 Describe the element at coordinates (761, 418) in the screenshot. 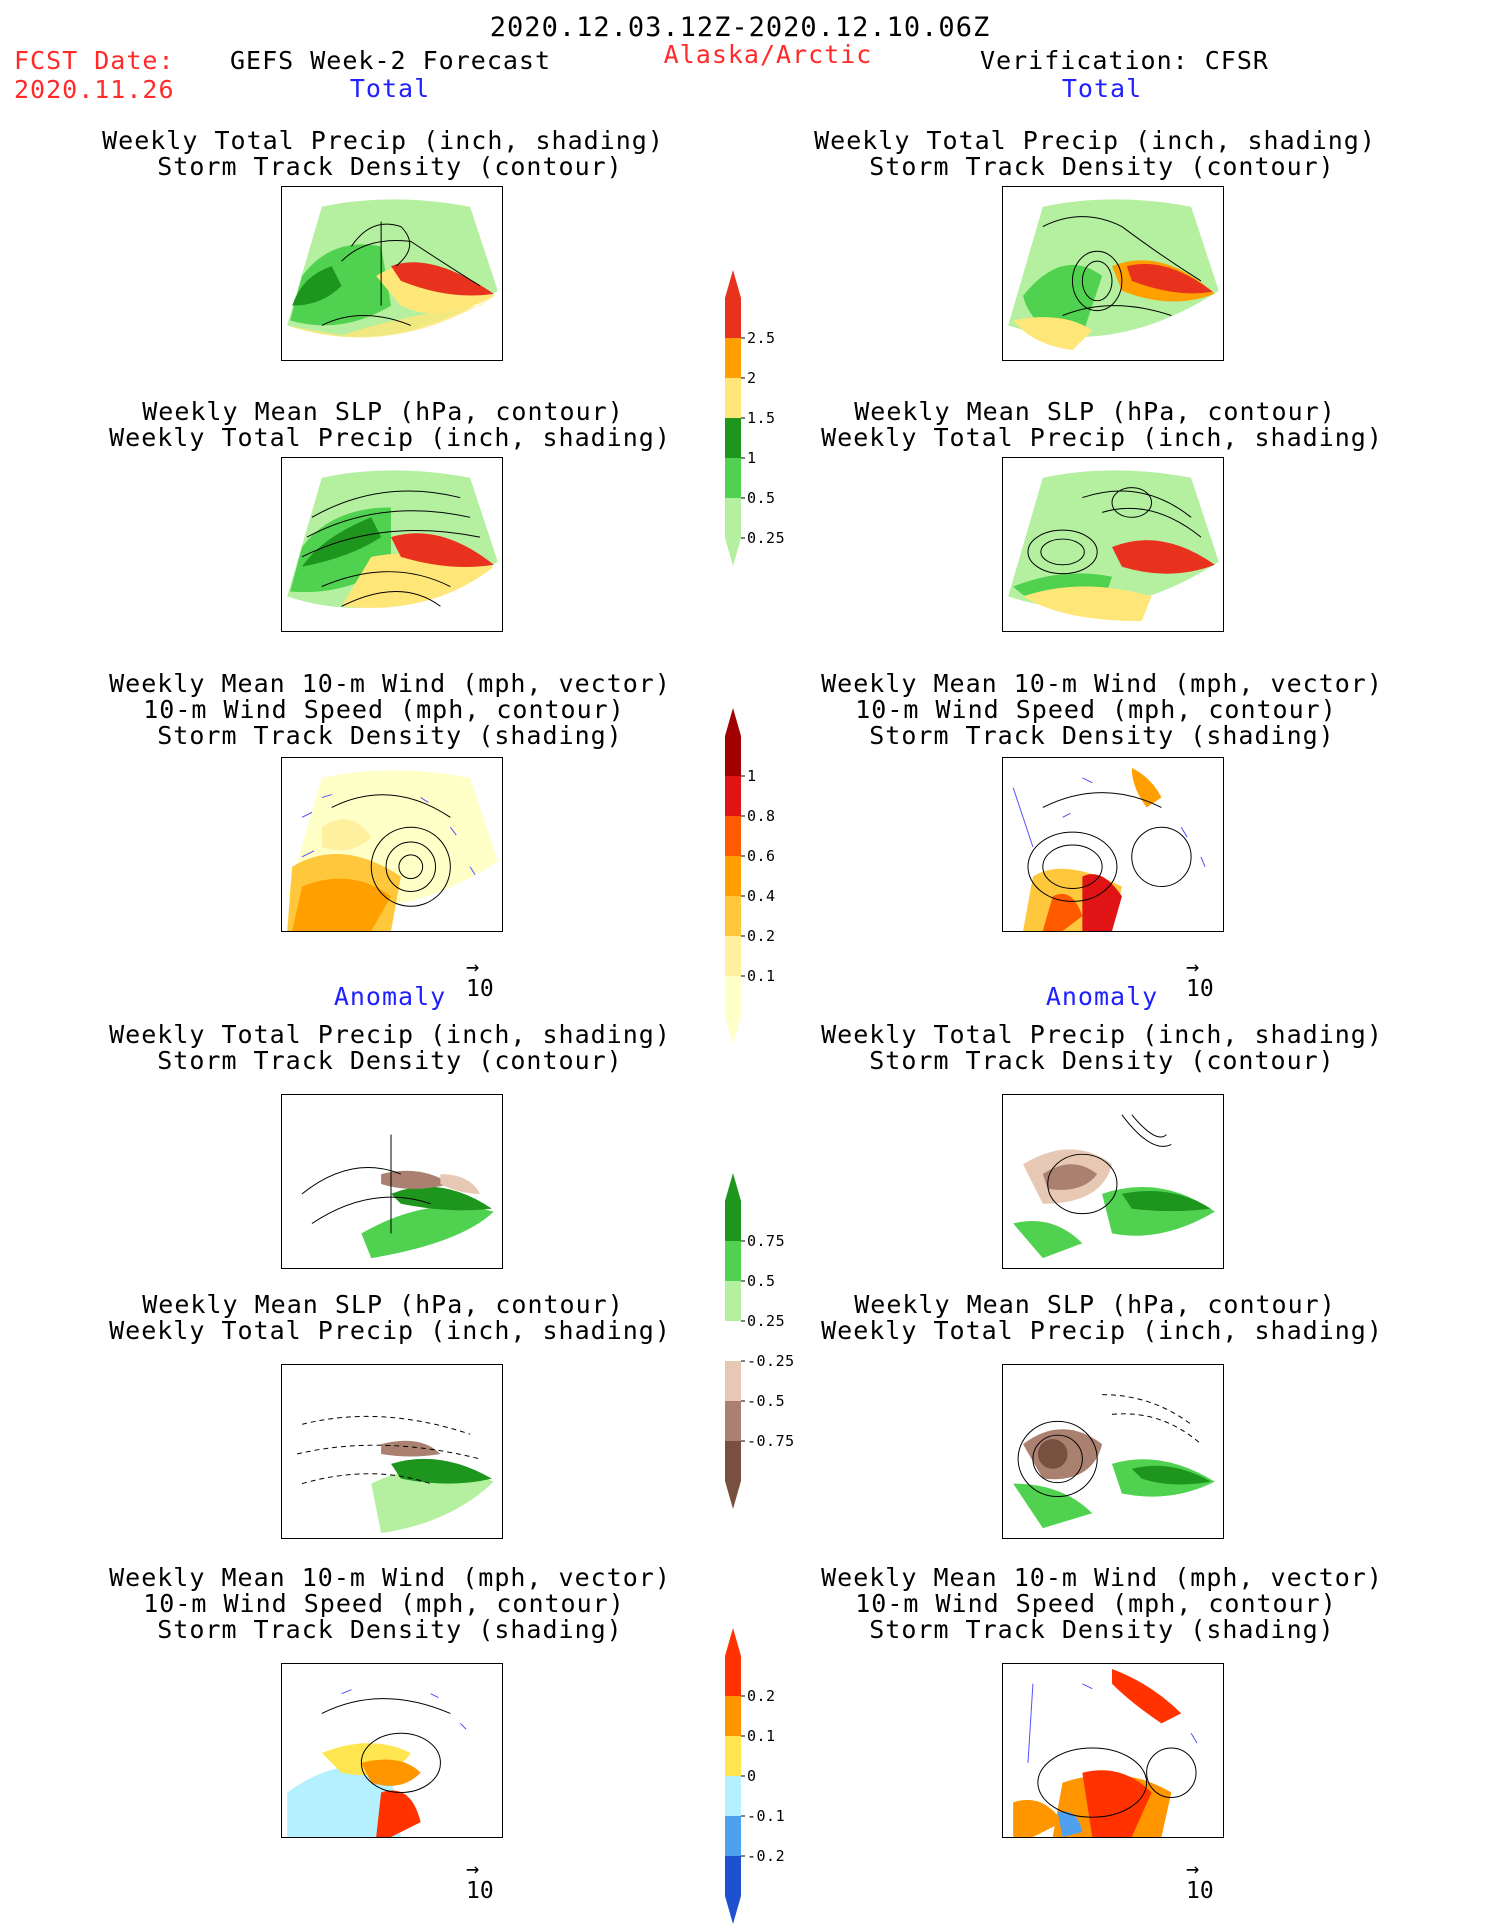

I see `total-precip-label: 1.5` at that location.